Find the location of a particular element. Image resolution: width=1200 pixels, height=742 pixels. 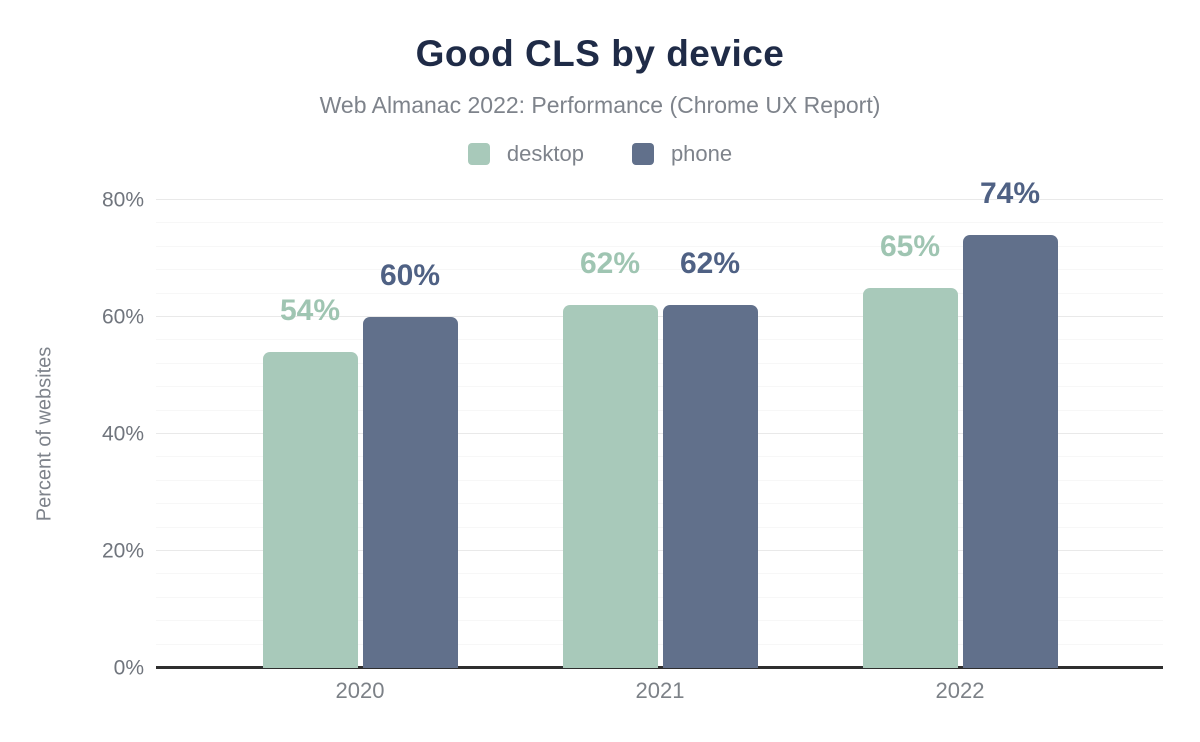

y-tick-label-80: 80% is located at coordinates (122, 200).